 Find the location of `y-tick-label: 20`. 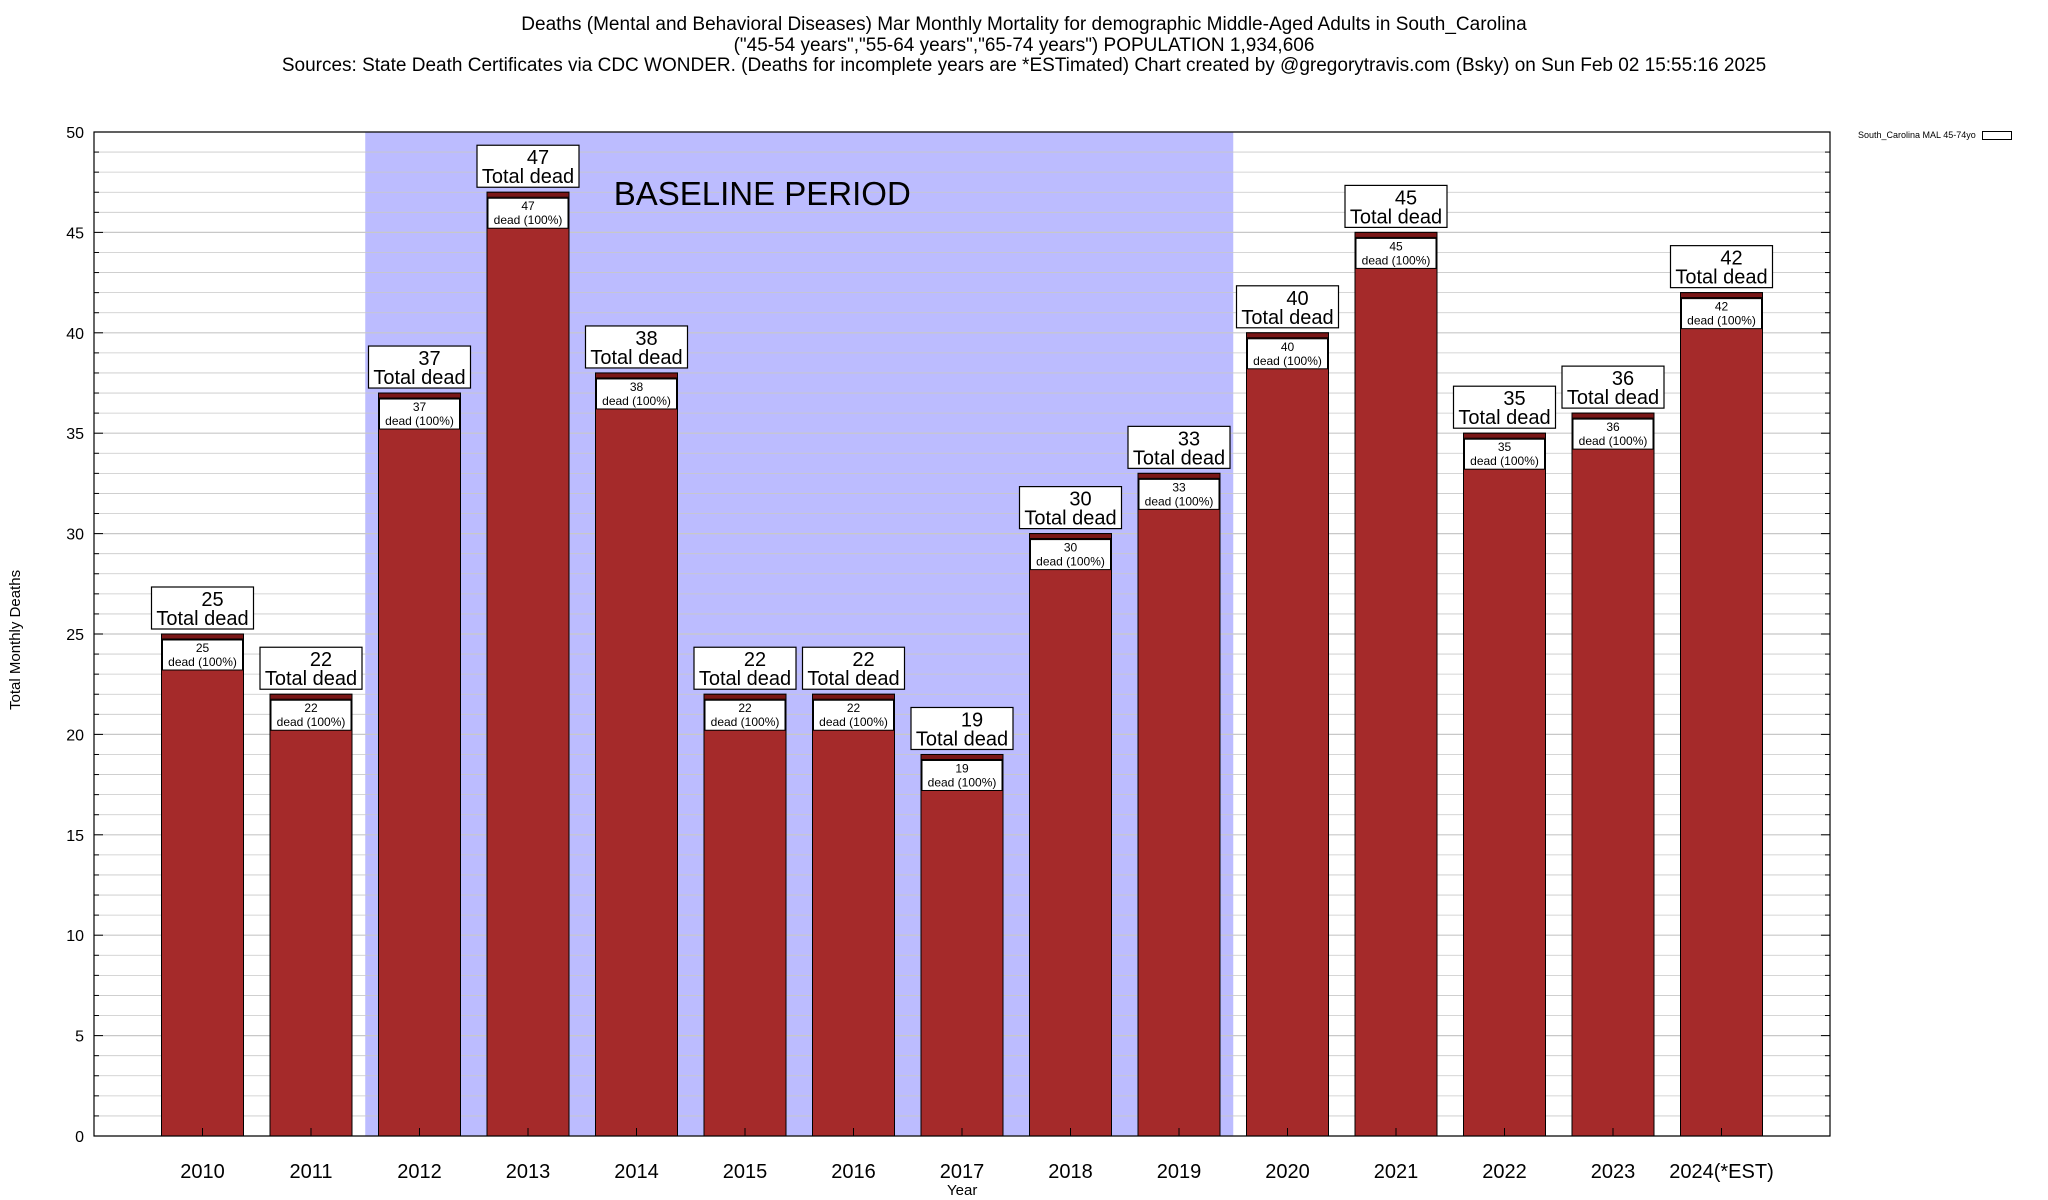

y-tick-label: 20 is located at coordinates (75, 735).